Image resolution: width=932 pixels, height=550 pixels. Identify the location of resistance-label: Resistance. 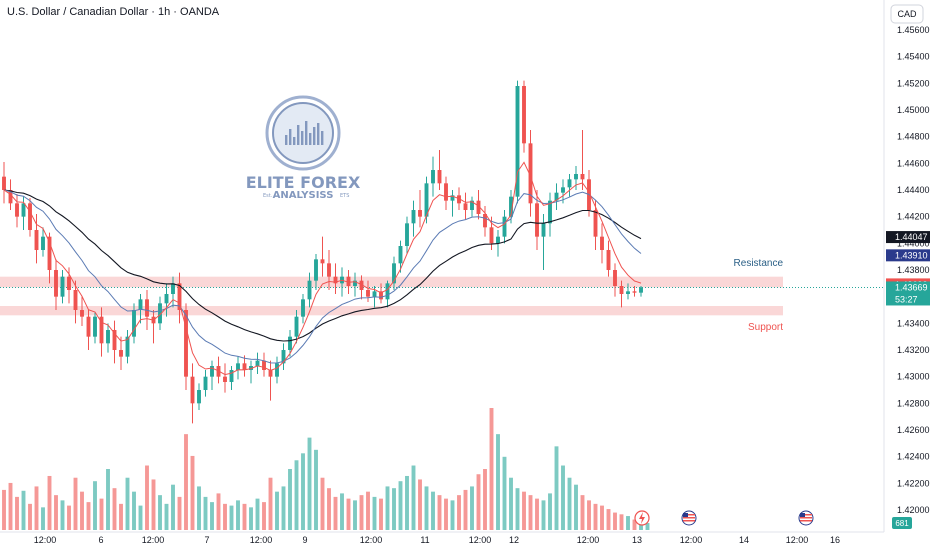
(759, 263).